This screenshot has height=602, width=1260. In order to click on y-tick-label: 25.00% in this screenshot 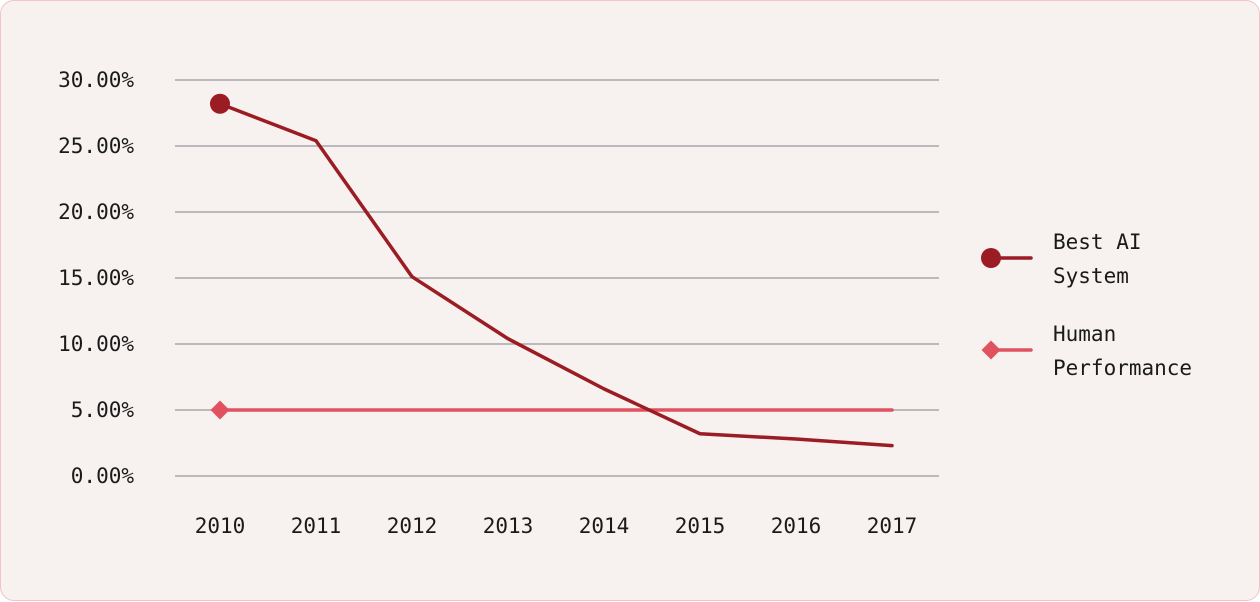, I will do `click(96, 146)`.